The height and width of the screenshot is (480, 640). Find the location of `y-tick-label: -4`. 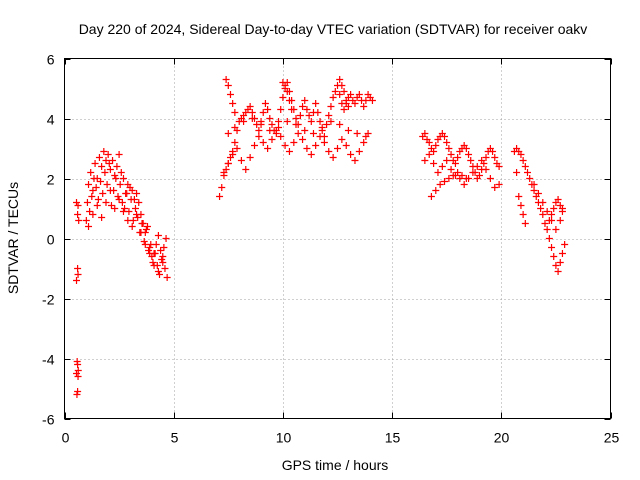

y-tick-label: -4 is located at coordinates (48, 360).